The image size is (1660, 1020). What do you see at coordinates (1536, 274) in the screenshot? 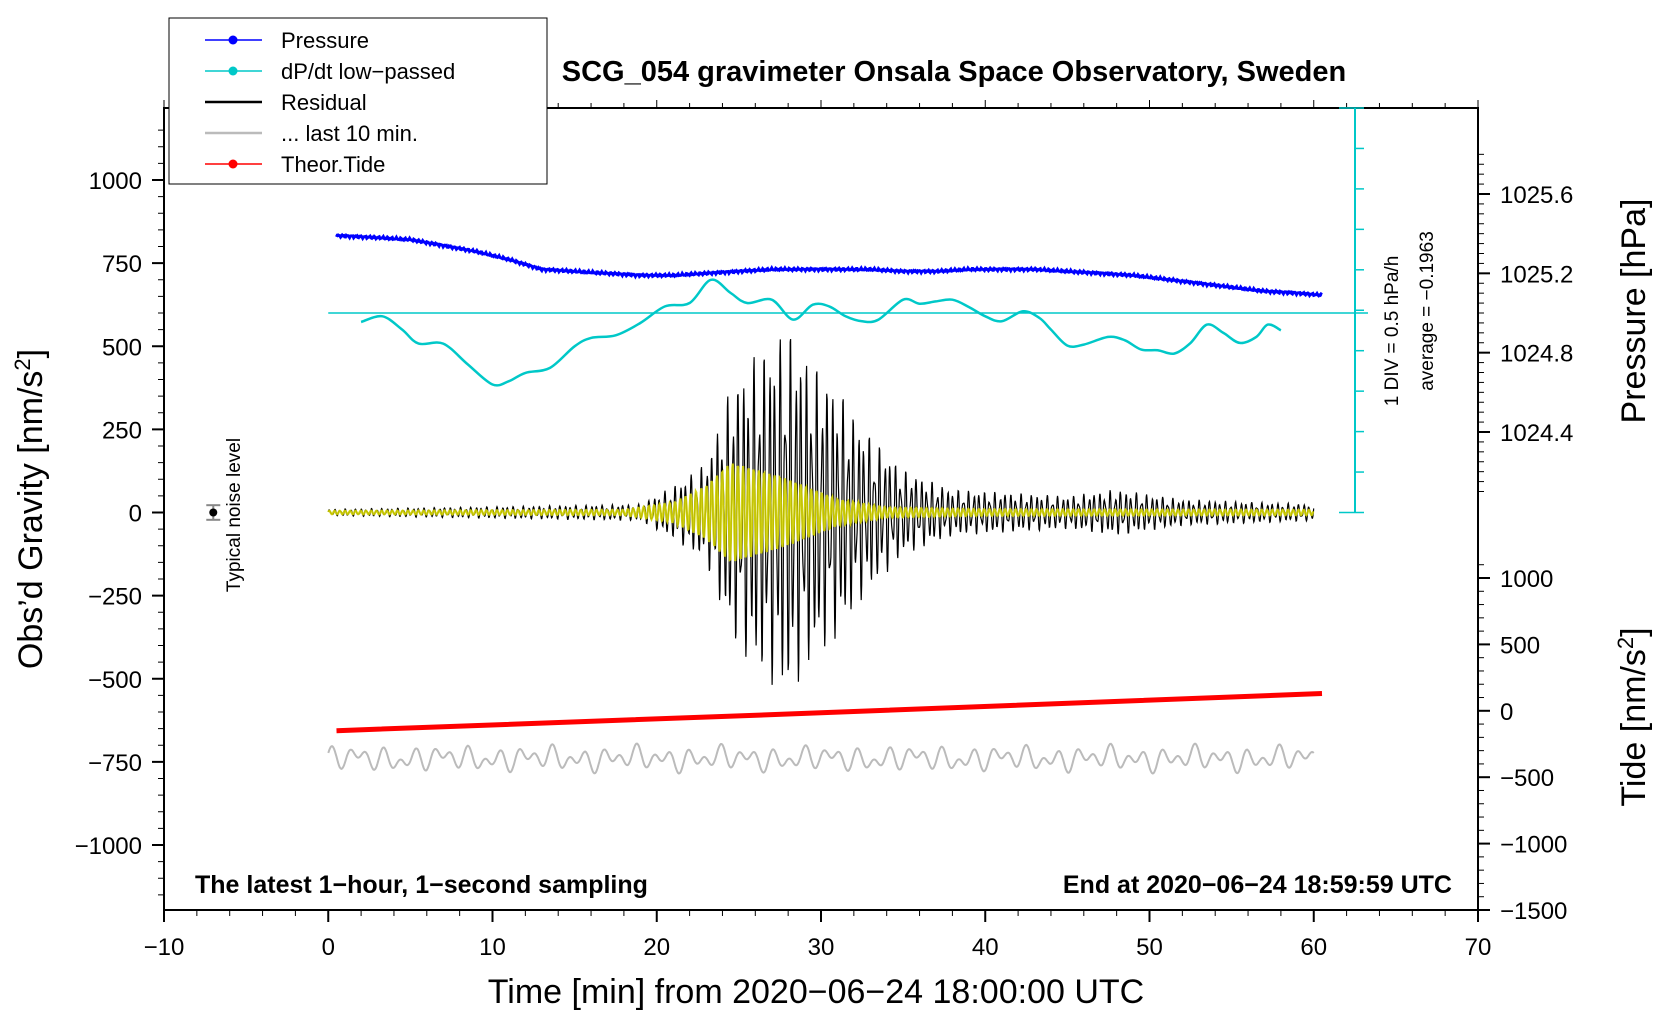
I see `pressure-tick-label: 1025.2` at bounding box center [1536, 274].